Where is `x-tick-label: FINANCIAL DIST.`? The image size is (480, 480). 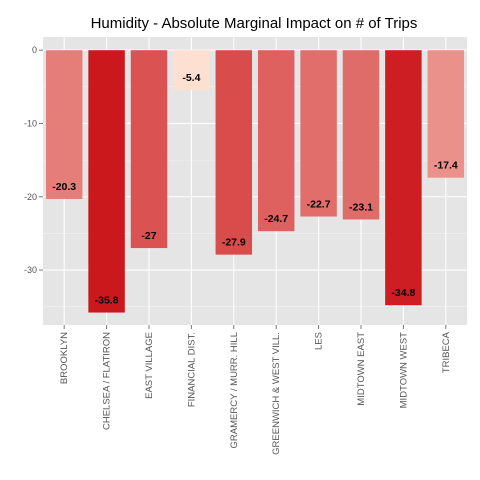
x-tick-label: FINANCIAL DIST. is located at coordinates (191, 369).